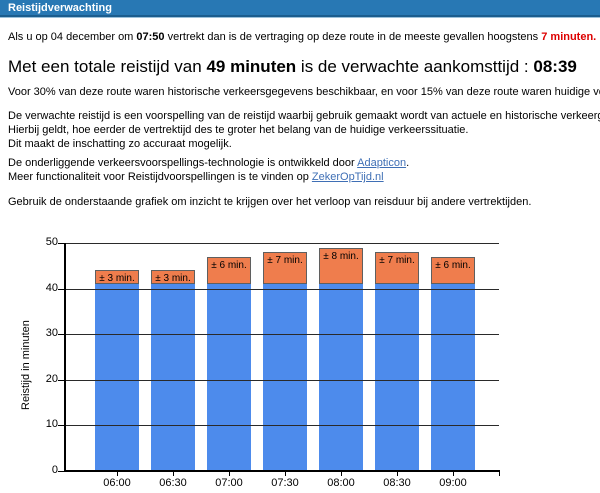  What do you see at coordinates (285, 377) in the screenshot?
I see `bar-traveltime-07:30` at bounding box center [285, 377].